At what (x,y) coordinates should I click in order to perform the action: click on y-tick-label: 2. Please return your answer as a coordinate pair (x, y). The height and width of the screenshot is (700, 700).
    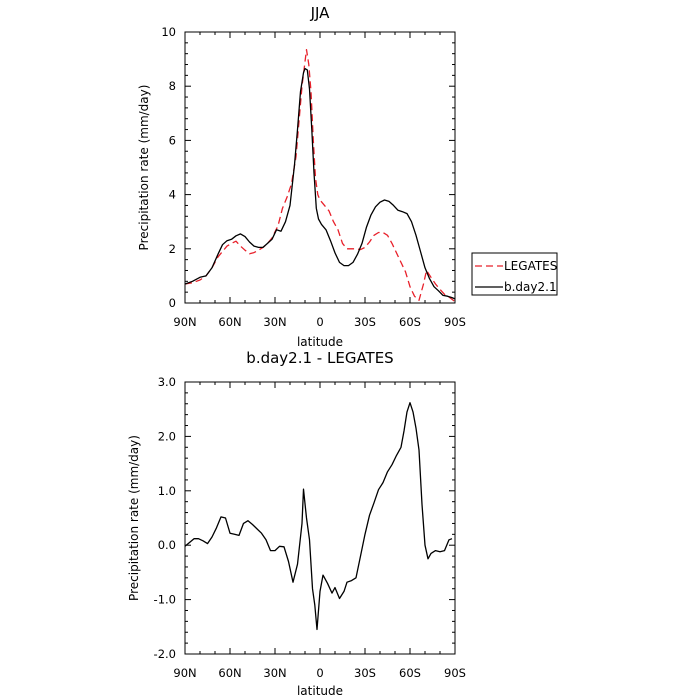
    Looking at the image, I should click on (172, 249).